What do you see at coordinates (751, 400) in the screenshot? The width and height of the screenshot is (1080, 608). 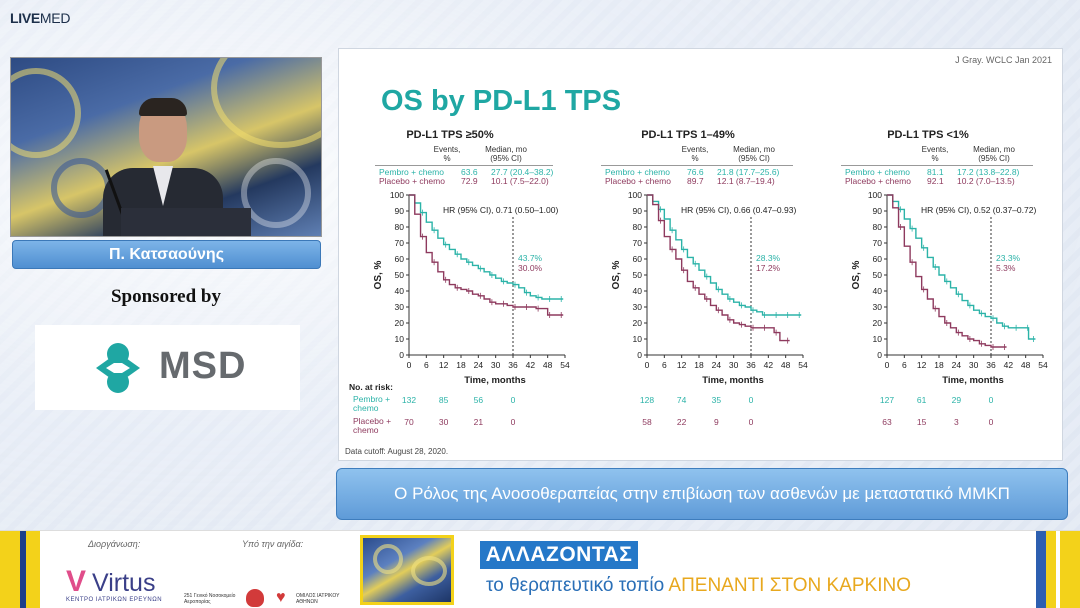 I see `at-risk-pembro: 0` at bounding box center [751, 400].